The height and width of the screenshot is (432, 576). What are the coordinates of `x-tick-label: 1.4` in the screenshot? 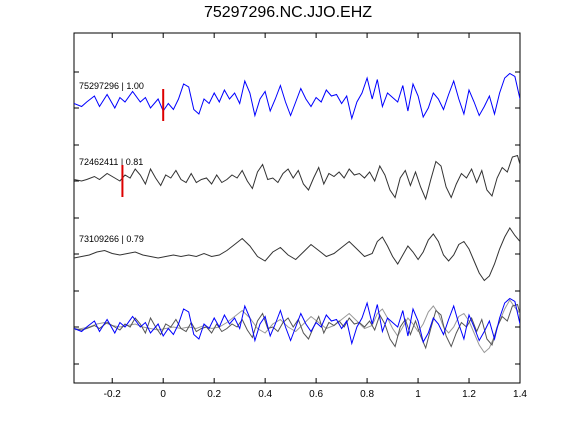 It's located at (520, 394).